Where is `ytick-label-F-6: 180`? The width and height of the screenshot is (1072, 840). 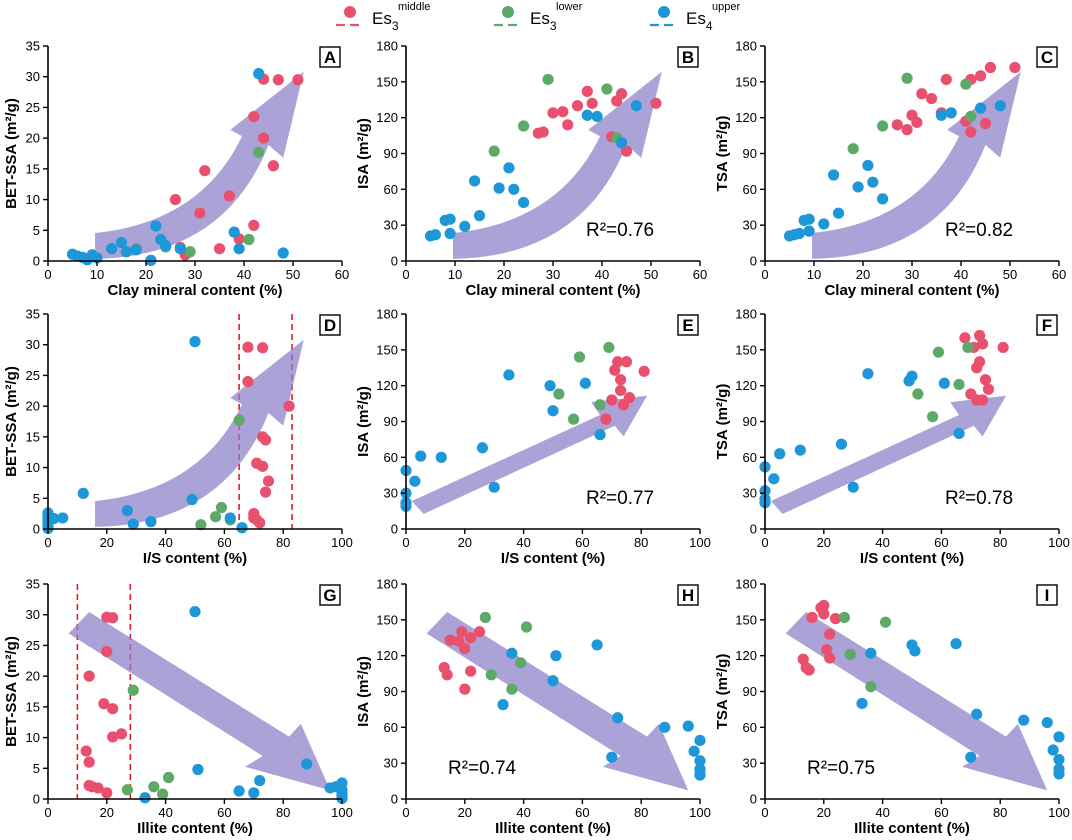 ytick-label-F-6: 180 is located at coordinates (746, 314).